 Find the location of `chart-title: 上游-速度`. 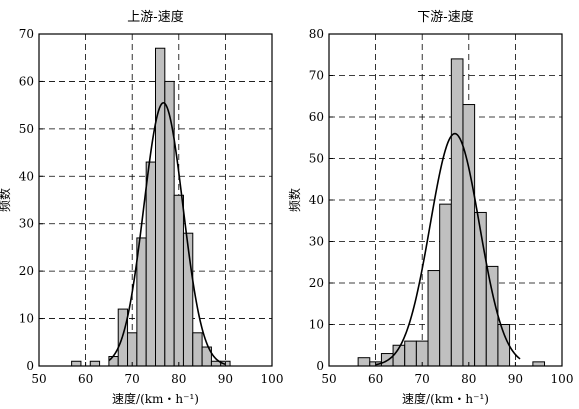

chart-title: 上游-速度 is located at coordinates (155, 17).